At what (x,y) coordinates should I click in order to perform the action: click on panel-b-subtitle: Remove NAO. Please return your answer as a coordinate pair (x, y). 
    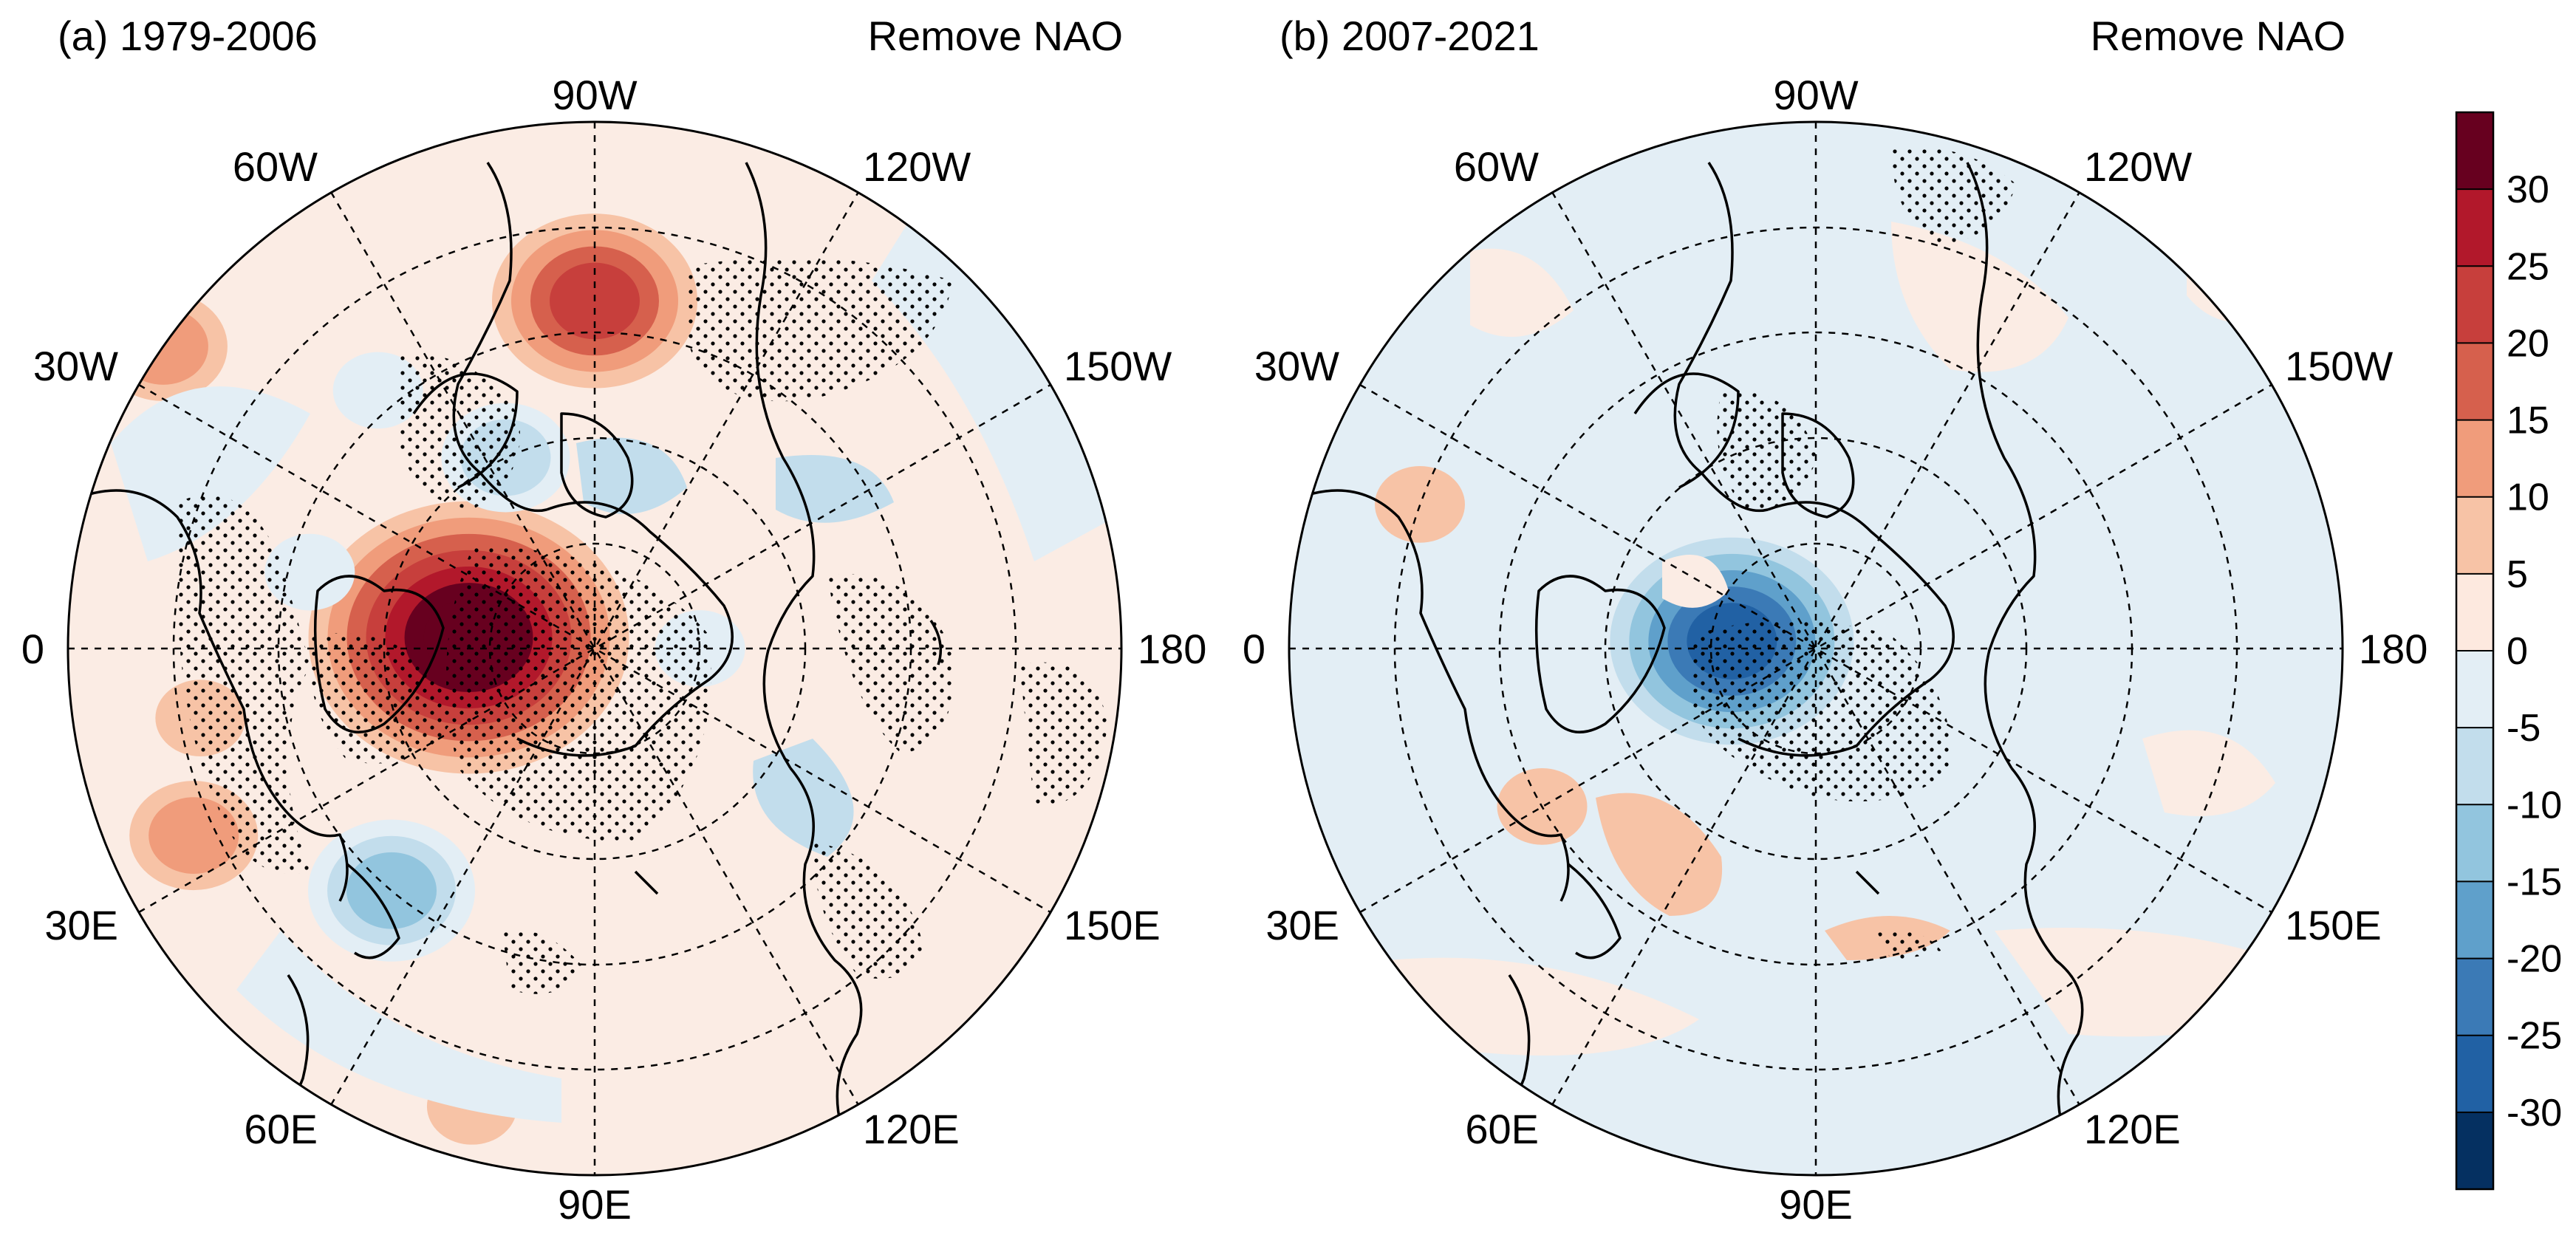
    Looking at the image, I should click on (2218, 36).